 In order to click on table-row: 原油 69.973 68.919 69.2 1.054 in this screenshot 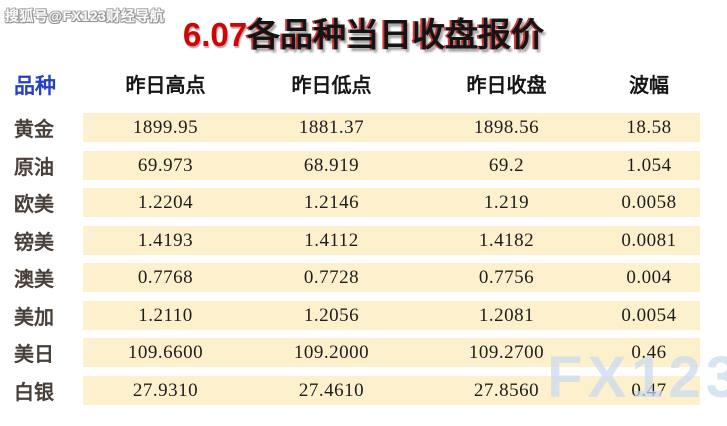, I will do `click(363, 165)`.